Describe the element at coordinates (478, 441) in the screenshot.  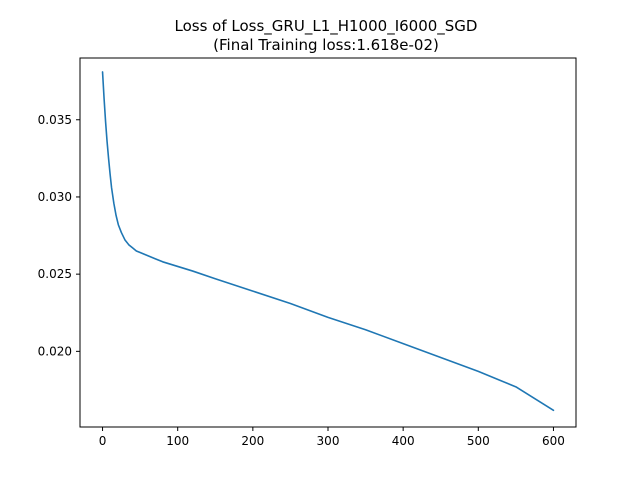
I see `x-tick-label: 500` at that location.